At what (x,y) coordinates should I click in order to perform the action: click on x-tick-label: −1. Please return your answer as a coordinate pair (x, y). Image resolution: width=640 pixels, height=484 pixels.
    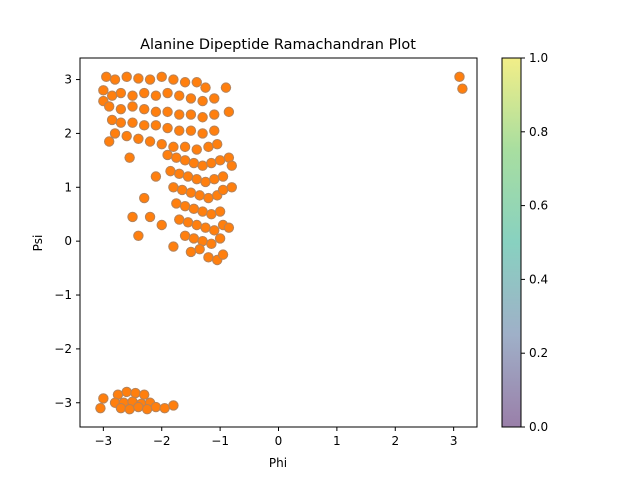
    Looking at the image, I should click on (220, 441).